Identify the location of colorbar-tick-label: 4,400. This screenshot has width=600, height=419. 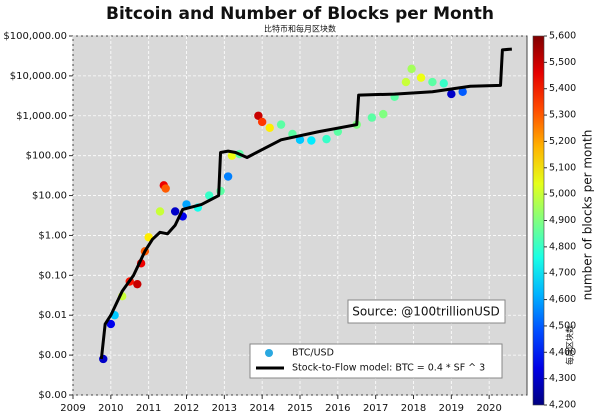
(562, 352).